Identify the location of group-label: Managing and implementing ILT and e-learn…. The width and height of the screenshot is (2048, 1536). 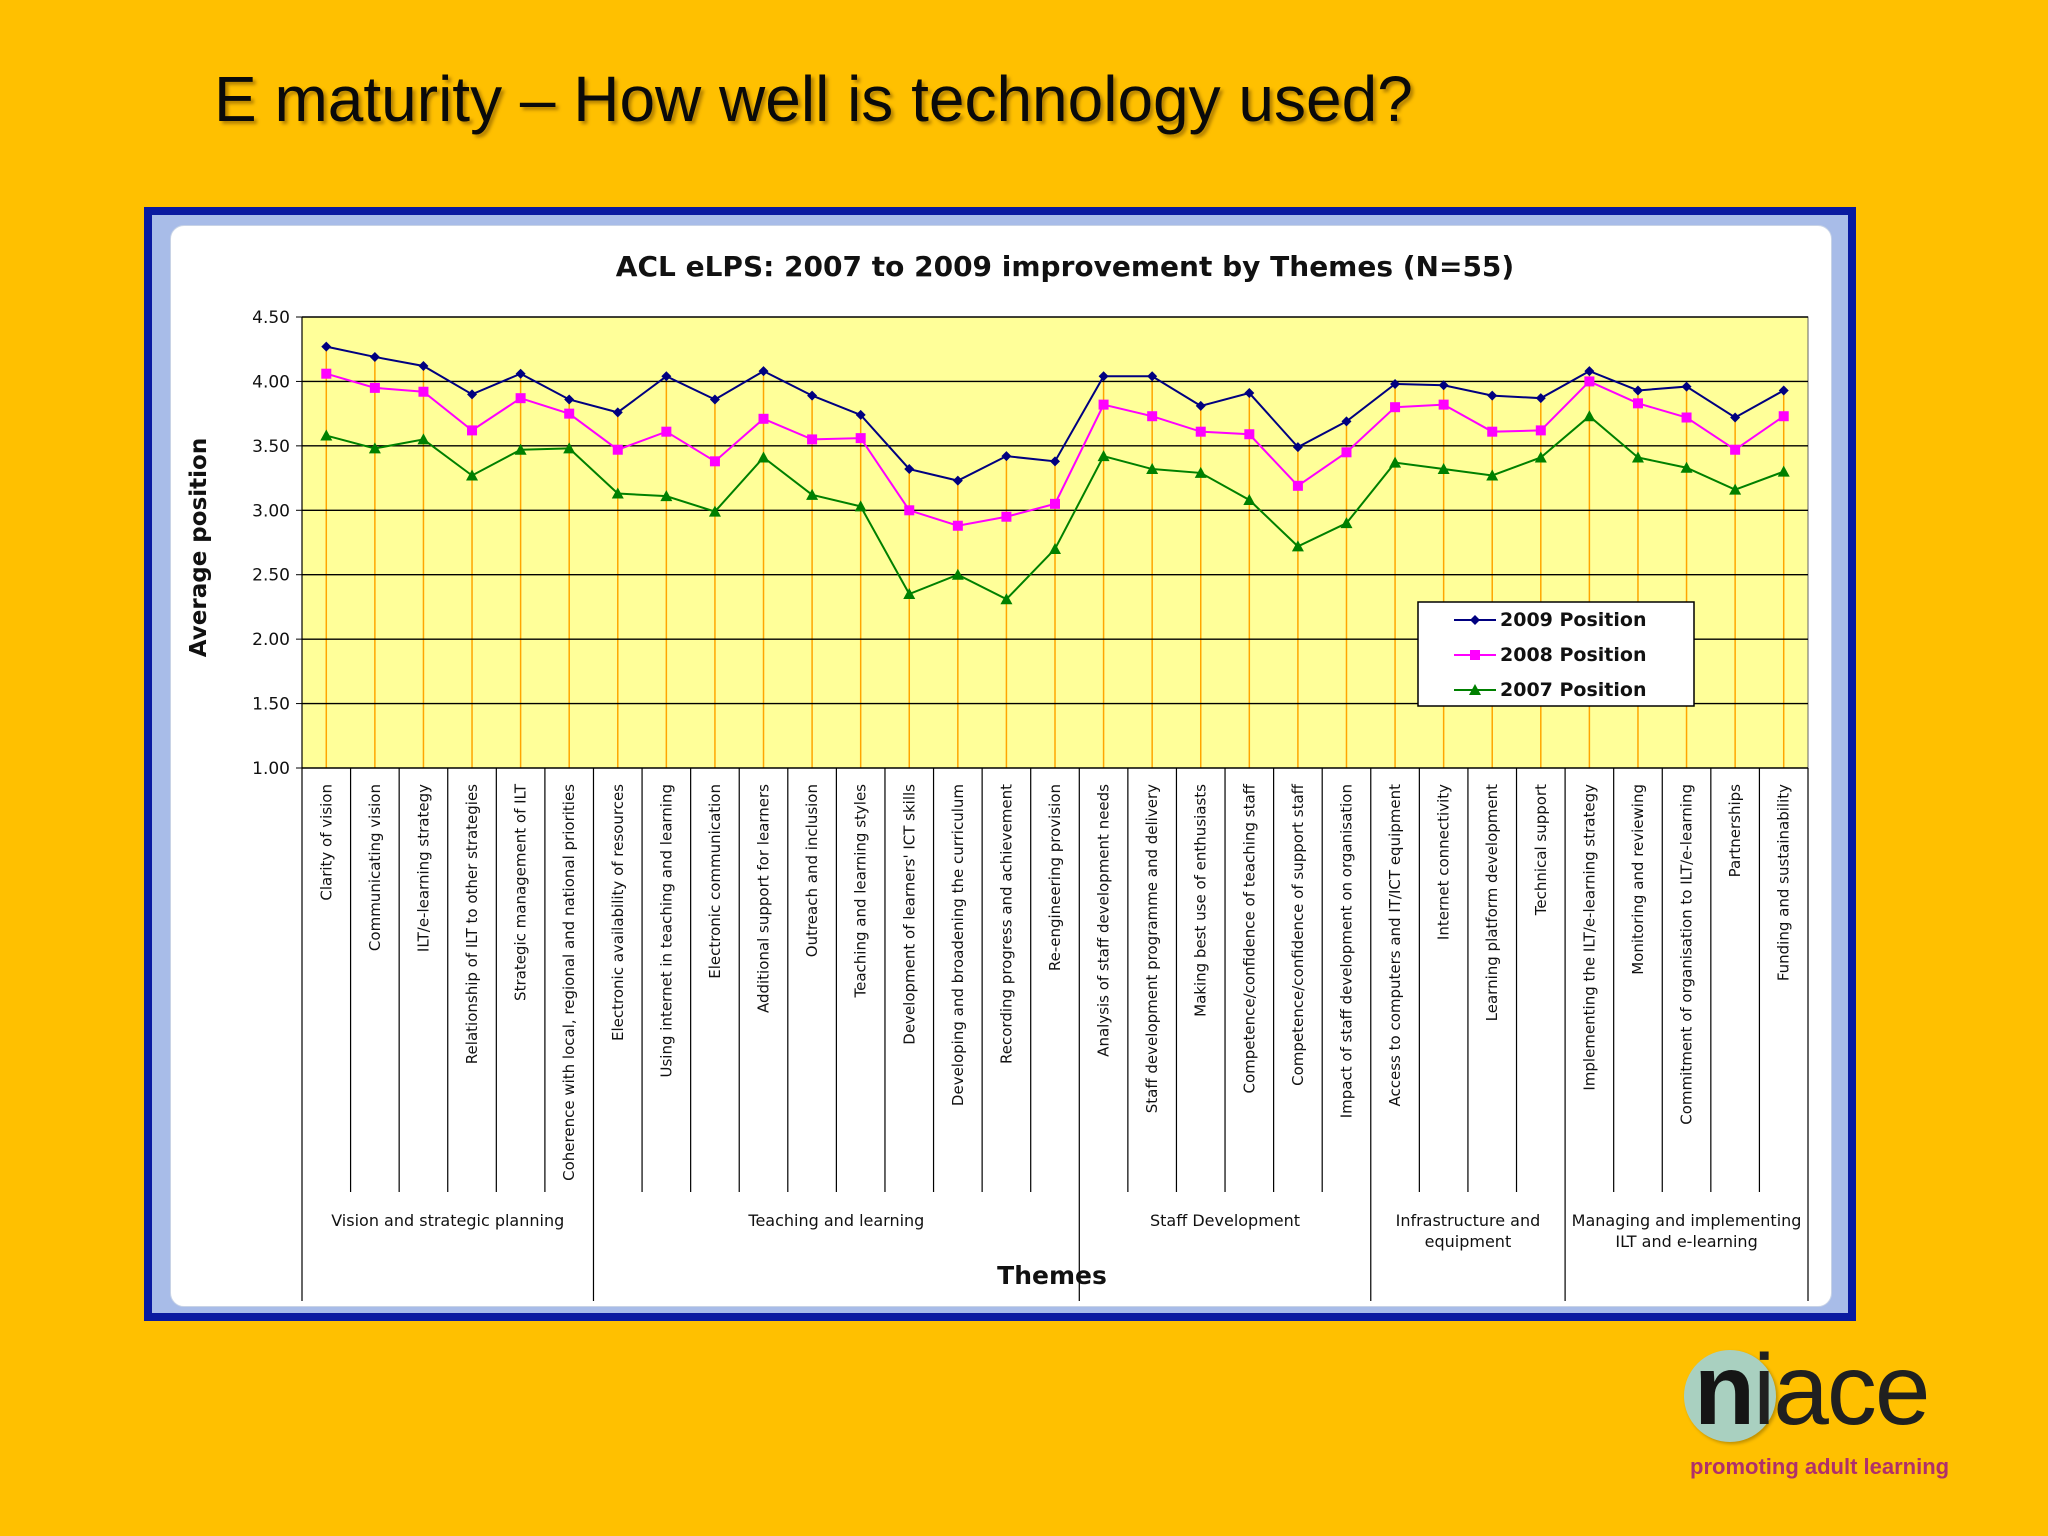
(1687, 1231).